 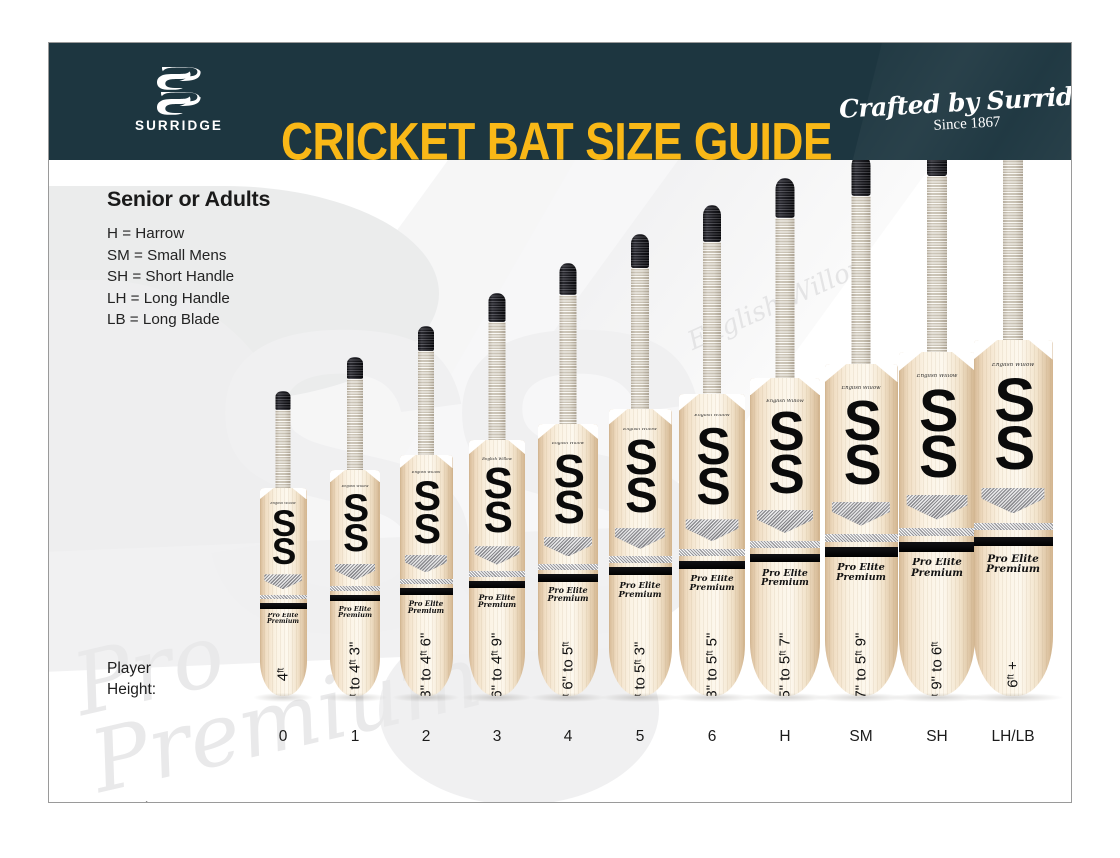 I want to click on player-height-line-2: Height:, so click(x=132, y=689).